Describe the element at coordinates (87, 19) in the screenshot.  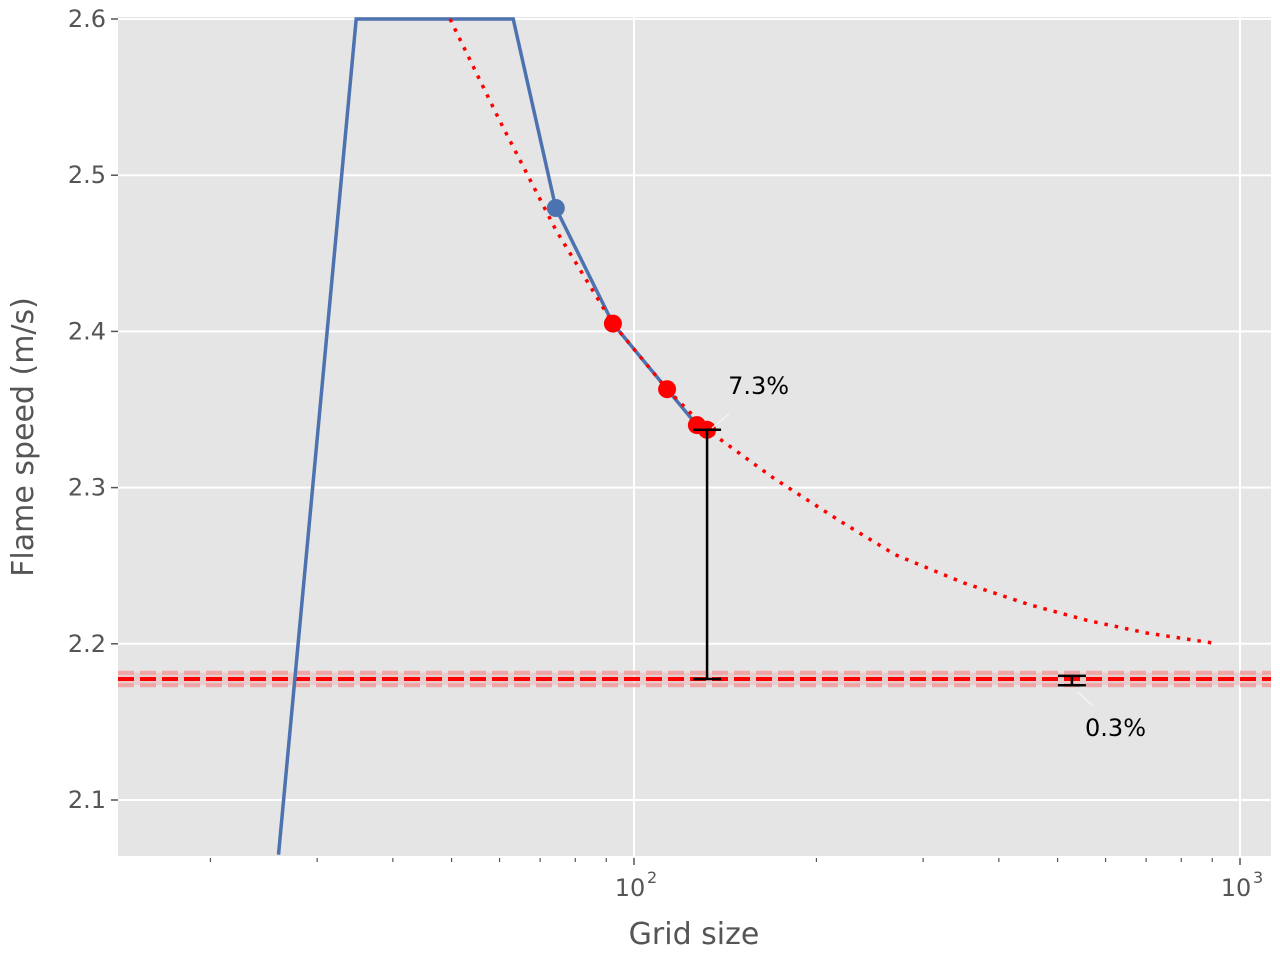
I see `y-tick-label: 2.6` at that location.